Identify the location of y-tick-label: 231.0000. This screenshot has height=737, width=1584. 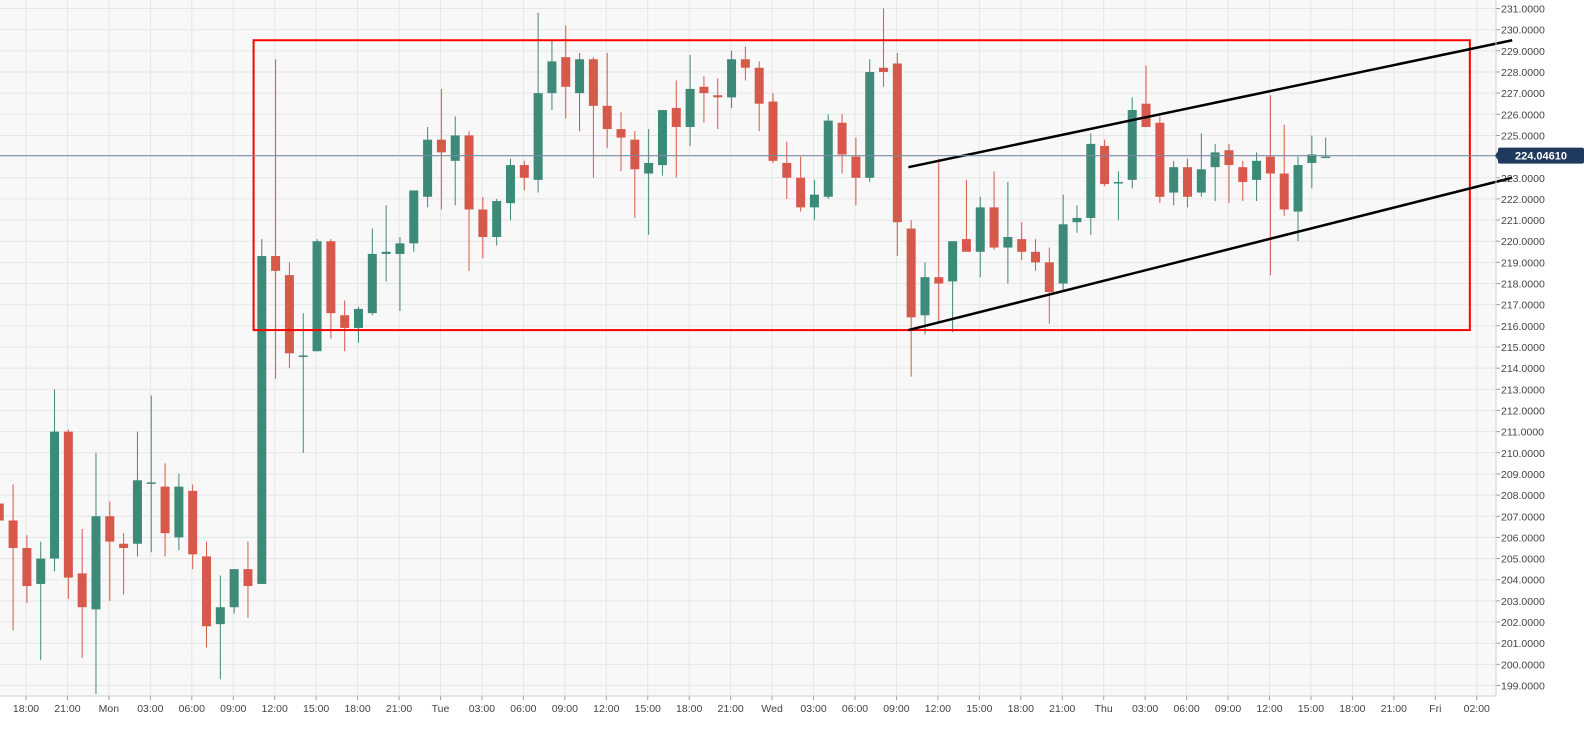
(1523, 10).